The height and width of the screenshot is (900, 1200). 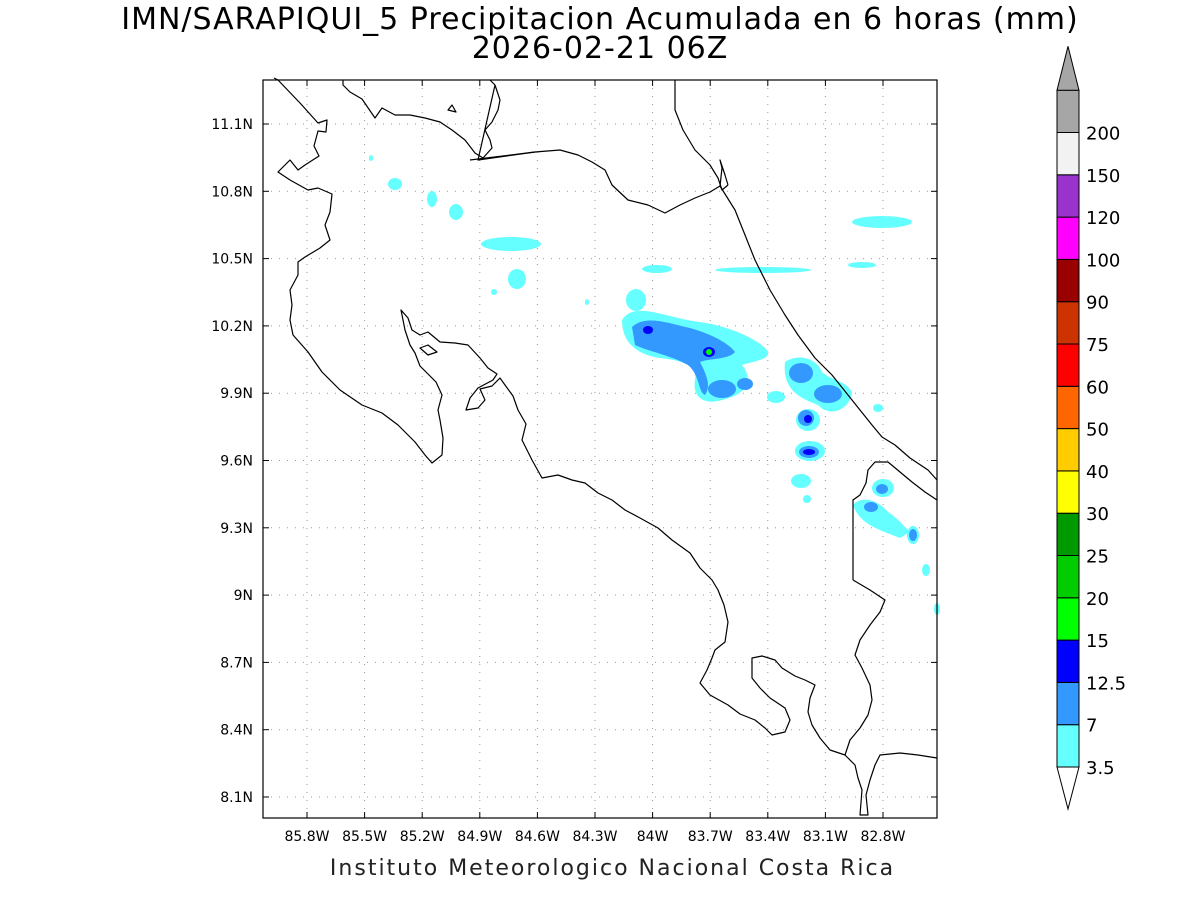 What do you see at coordinates (1103, 260) in the screenshot?
I see `colorbar-label: 100` at bounding box center [1103, 260].